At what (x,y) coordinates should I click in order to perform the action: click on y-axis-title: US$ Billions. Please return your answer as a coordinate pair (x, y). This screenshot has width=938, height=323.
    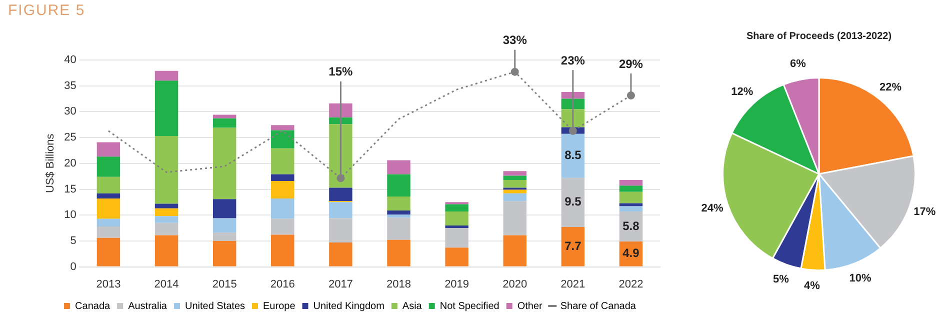
    Looking at the image, I should click on (50, 163).